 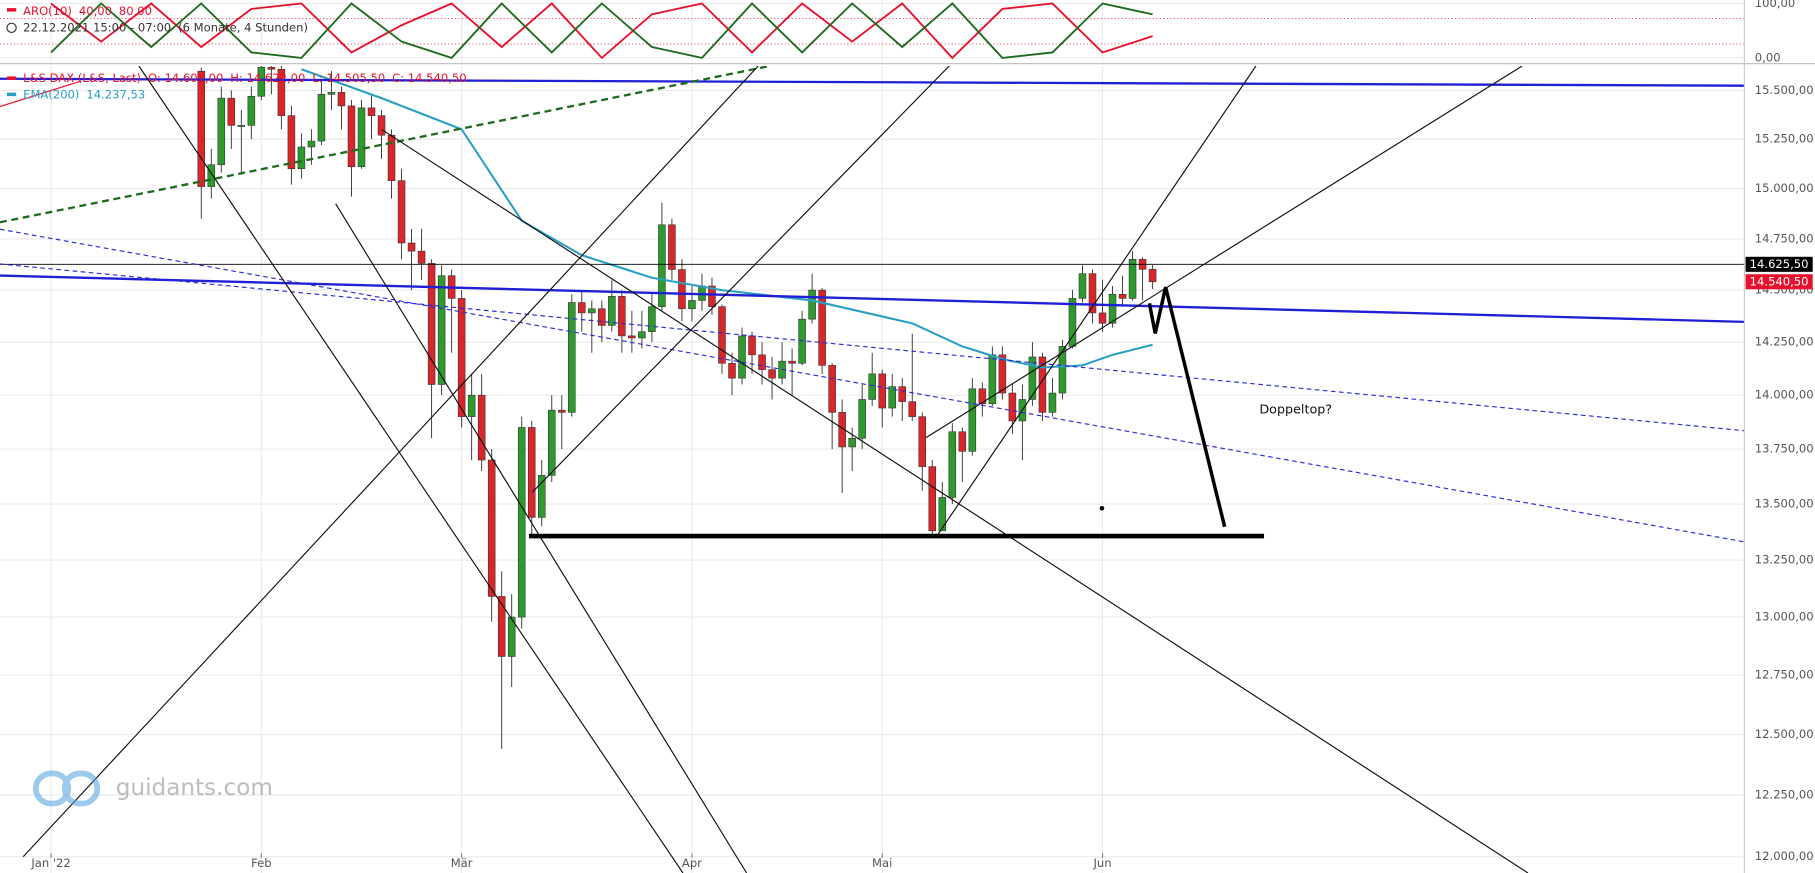 What do you see at coordinates (1784, 449) in the screenshot?
I see `y-tick-label: 13.750,00` at bounding box center [1784, 449].